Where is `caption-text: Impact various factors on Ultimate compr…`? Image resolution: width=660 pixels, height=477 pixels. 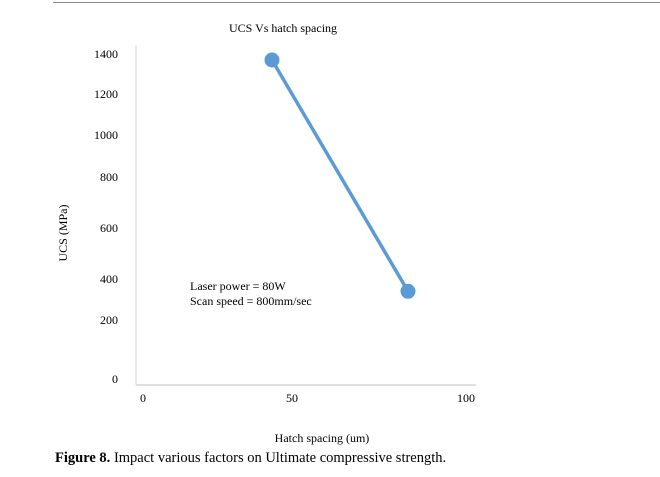 caption-text: Impact various factors on Ultimate compr… is located at coordinates (278, 458).